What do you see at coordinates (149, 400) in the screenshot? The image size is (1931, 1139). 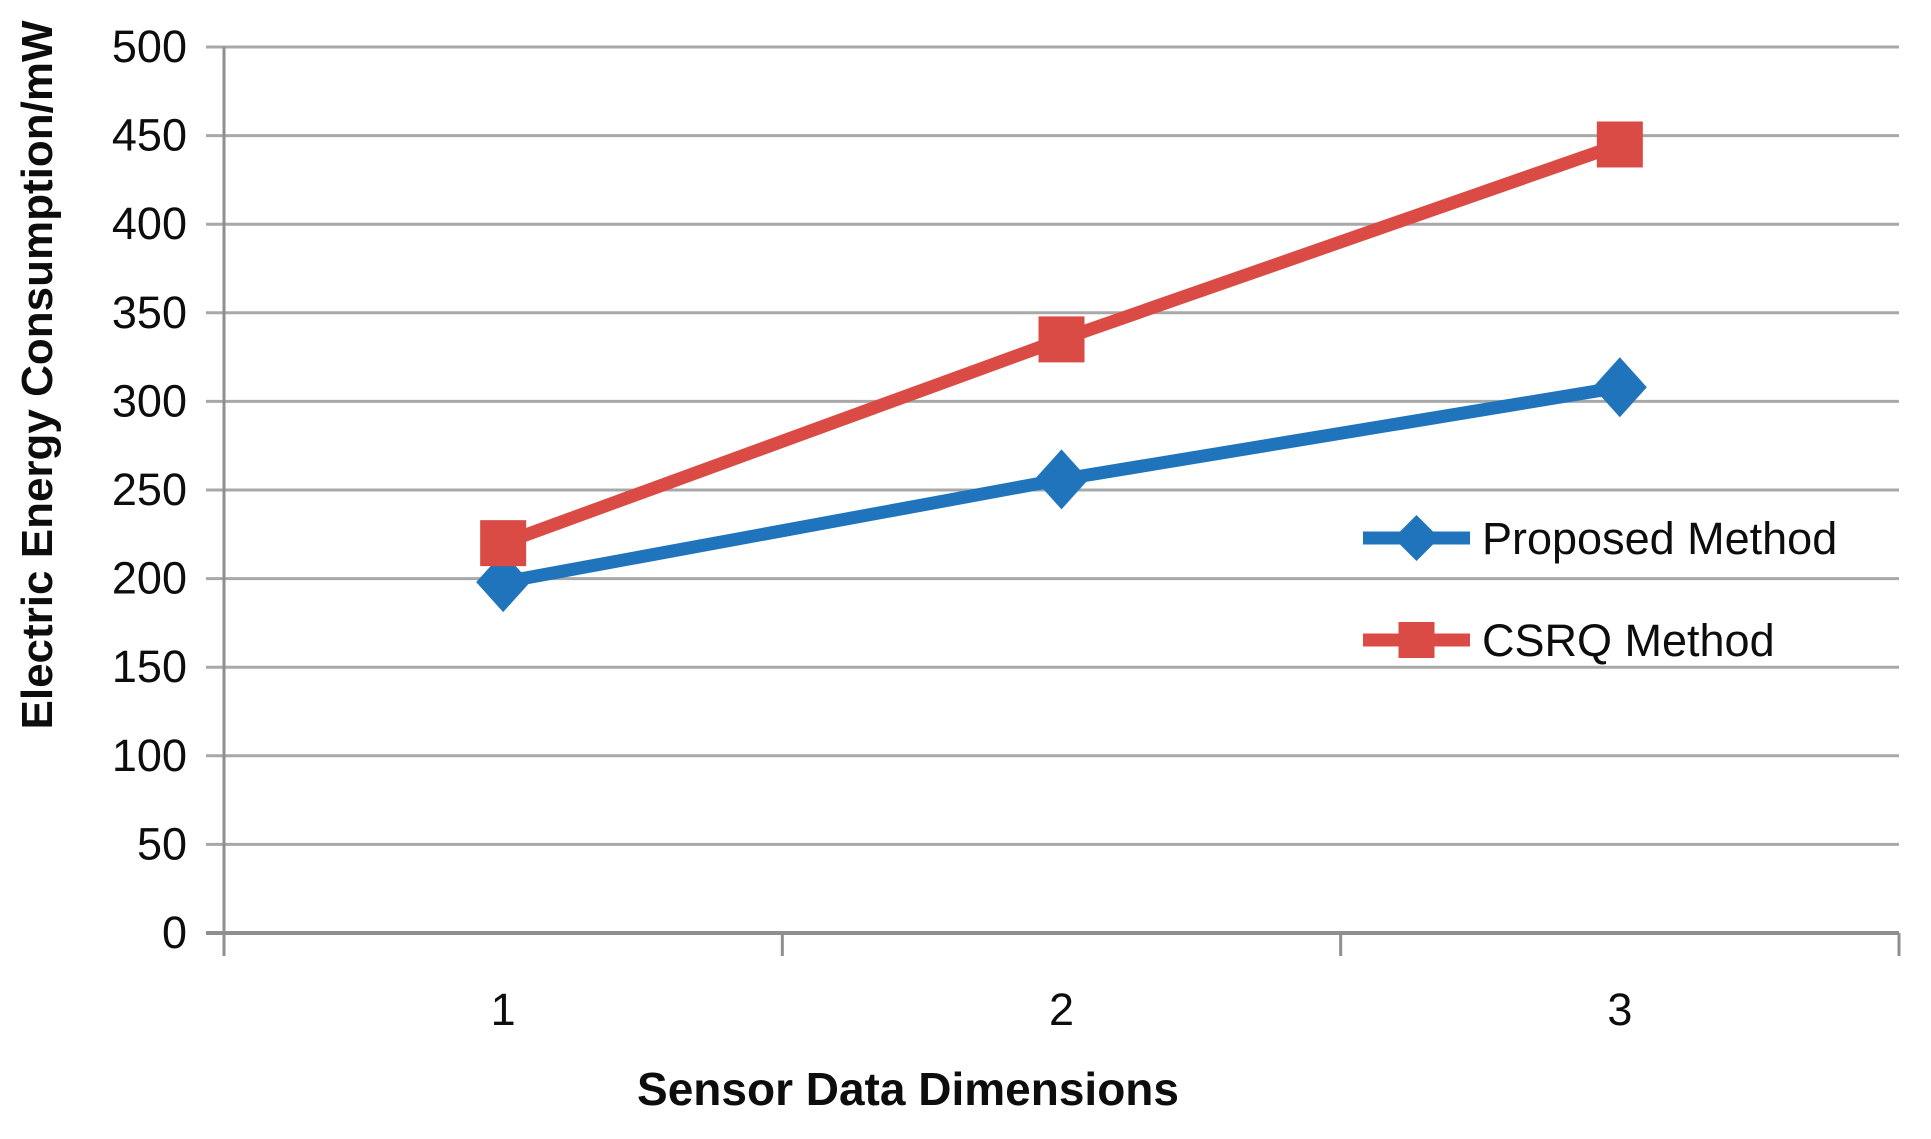 I see `y-tick-label-300: 300` at bounding box center [149, 400].